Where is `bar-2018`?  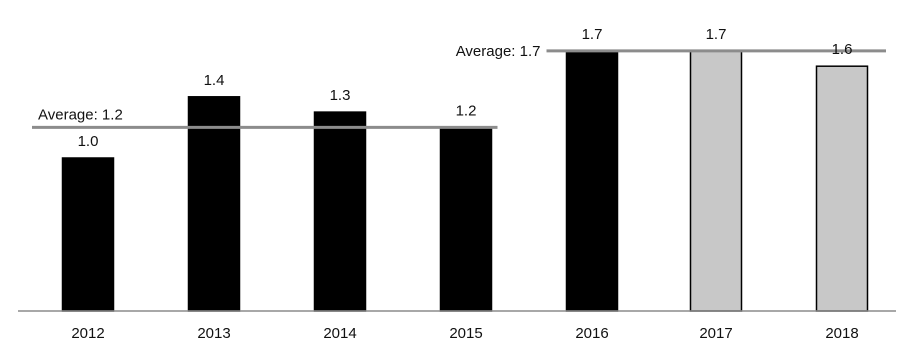
bar-2018 is located at coordinates (842, 188).